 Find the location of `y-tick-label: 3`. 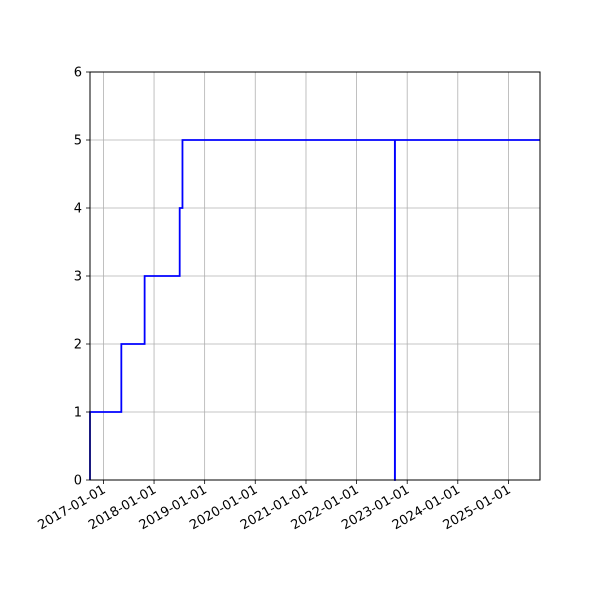

y-tick-label: 3 is located at coordinates (78, 277).